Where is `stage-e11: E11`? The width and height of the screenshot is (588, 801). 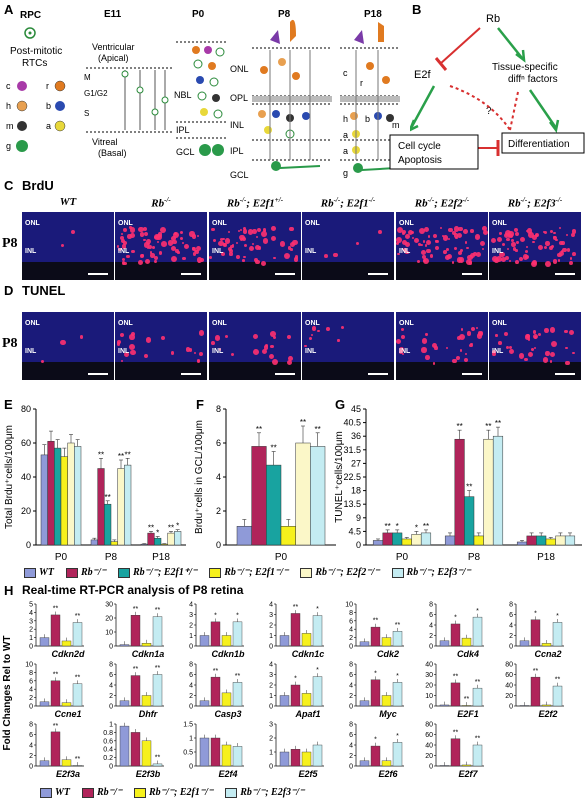 stage-e11: E11 is located at coordinates (113, 14).